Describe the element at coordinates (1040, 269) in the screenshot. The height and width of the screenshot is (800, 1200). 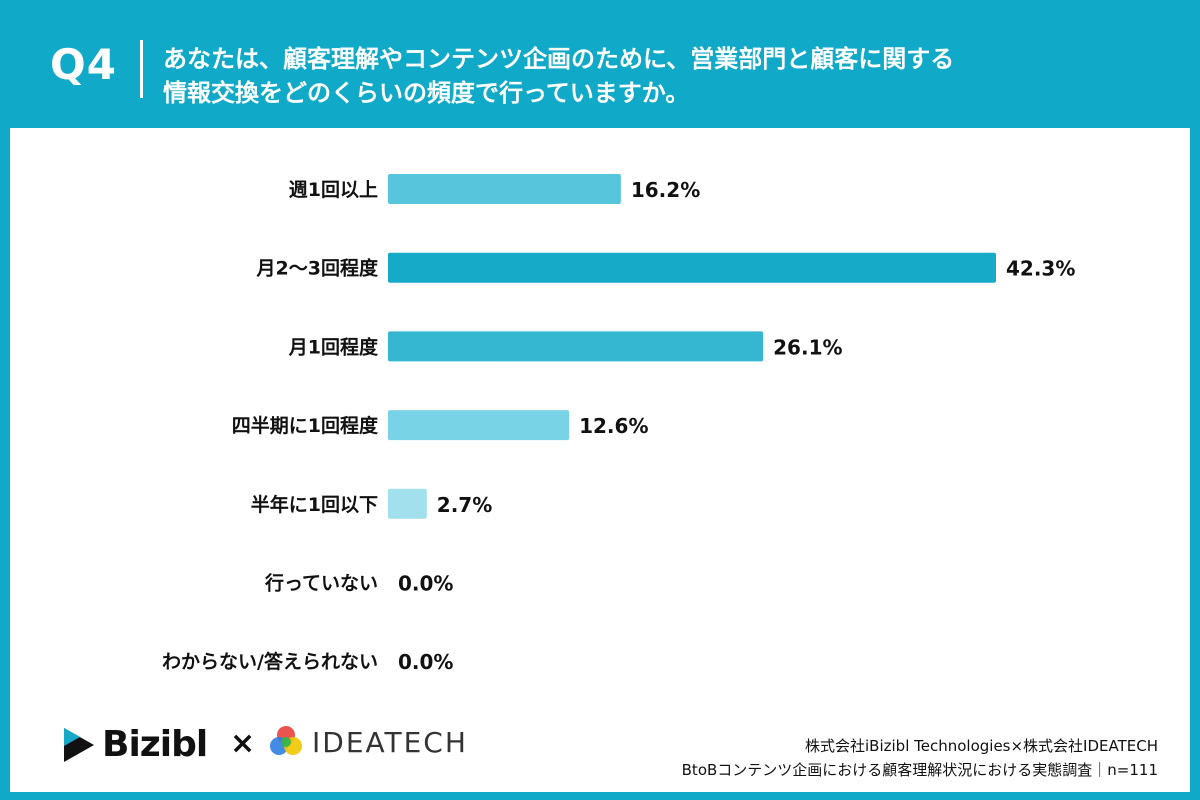
I see `value-label: 42.3%` at that location.